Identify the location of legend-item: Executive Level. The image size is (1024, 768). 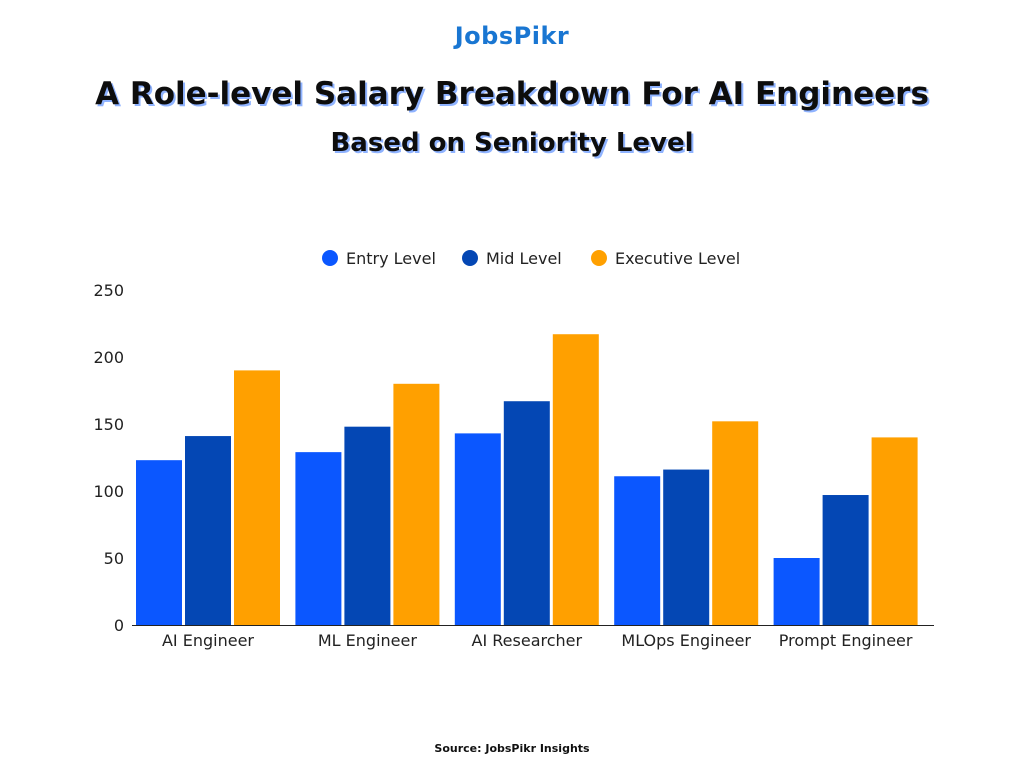
(665, 258).